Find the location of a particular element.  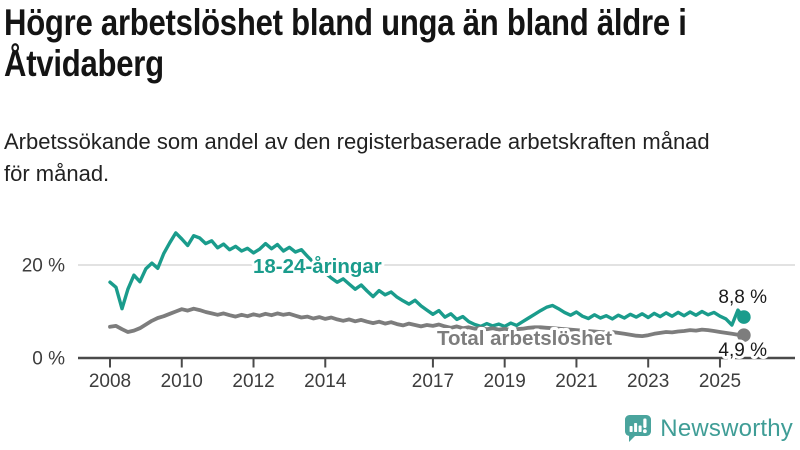

newsworthy-logo: Newsworthy is located at coordinates (709, 429).